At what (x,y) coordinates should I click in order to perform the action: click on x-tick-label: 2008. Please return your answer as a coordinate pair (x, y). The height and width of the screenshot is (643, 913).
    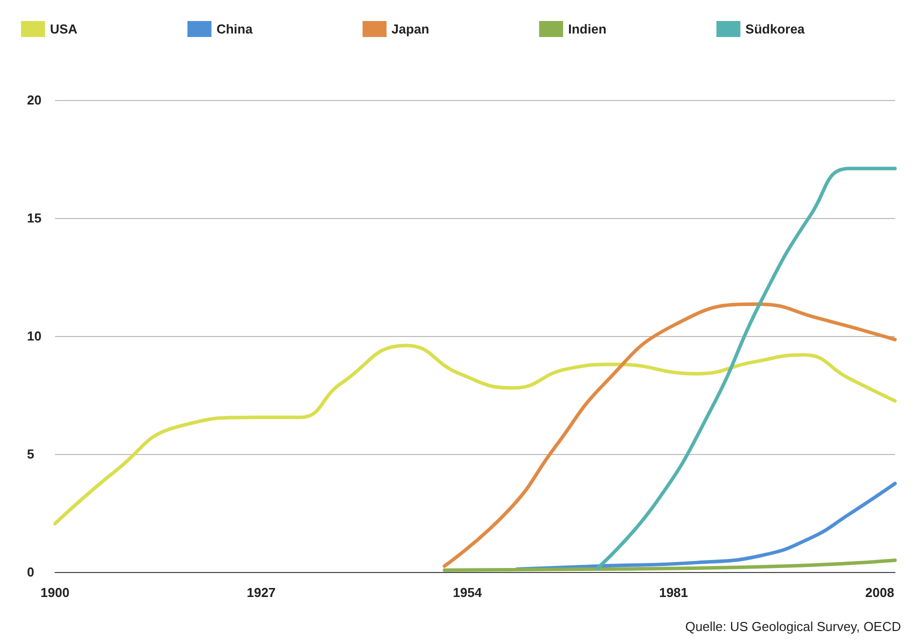
    Looking at the image, I should click on (879, 592).